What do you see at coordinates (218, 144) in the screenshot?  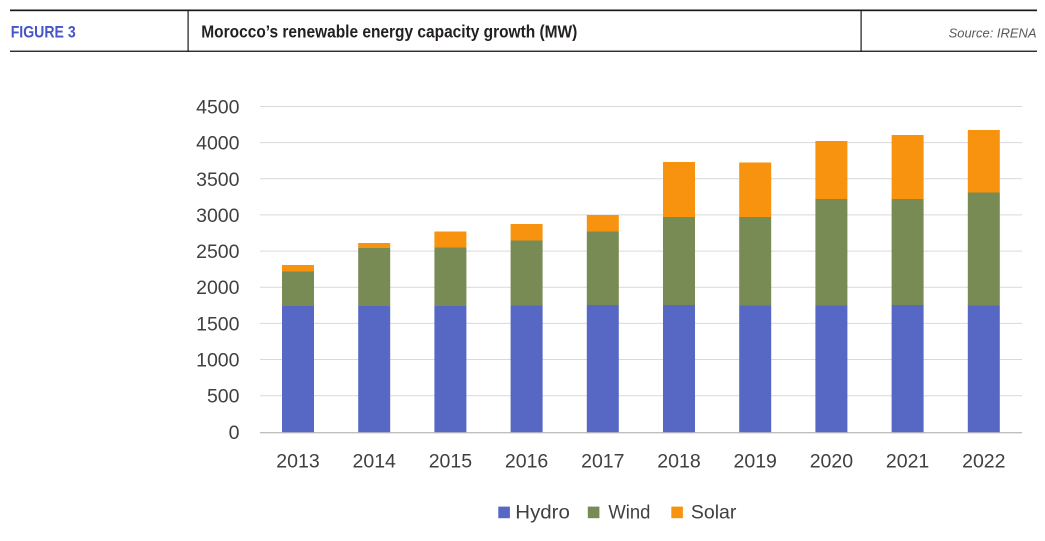 I see `svg-text: 4000` at bounding box center [218, 144].